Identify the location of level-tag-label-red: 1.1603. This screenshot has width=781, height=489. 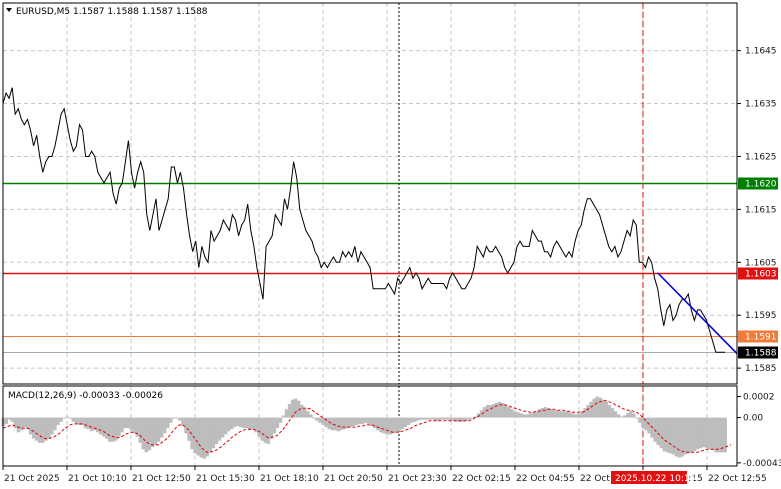
(761, 275).